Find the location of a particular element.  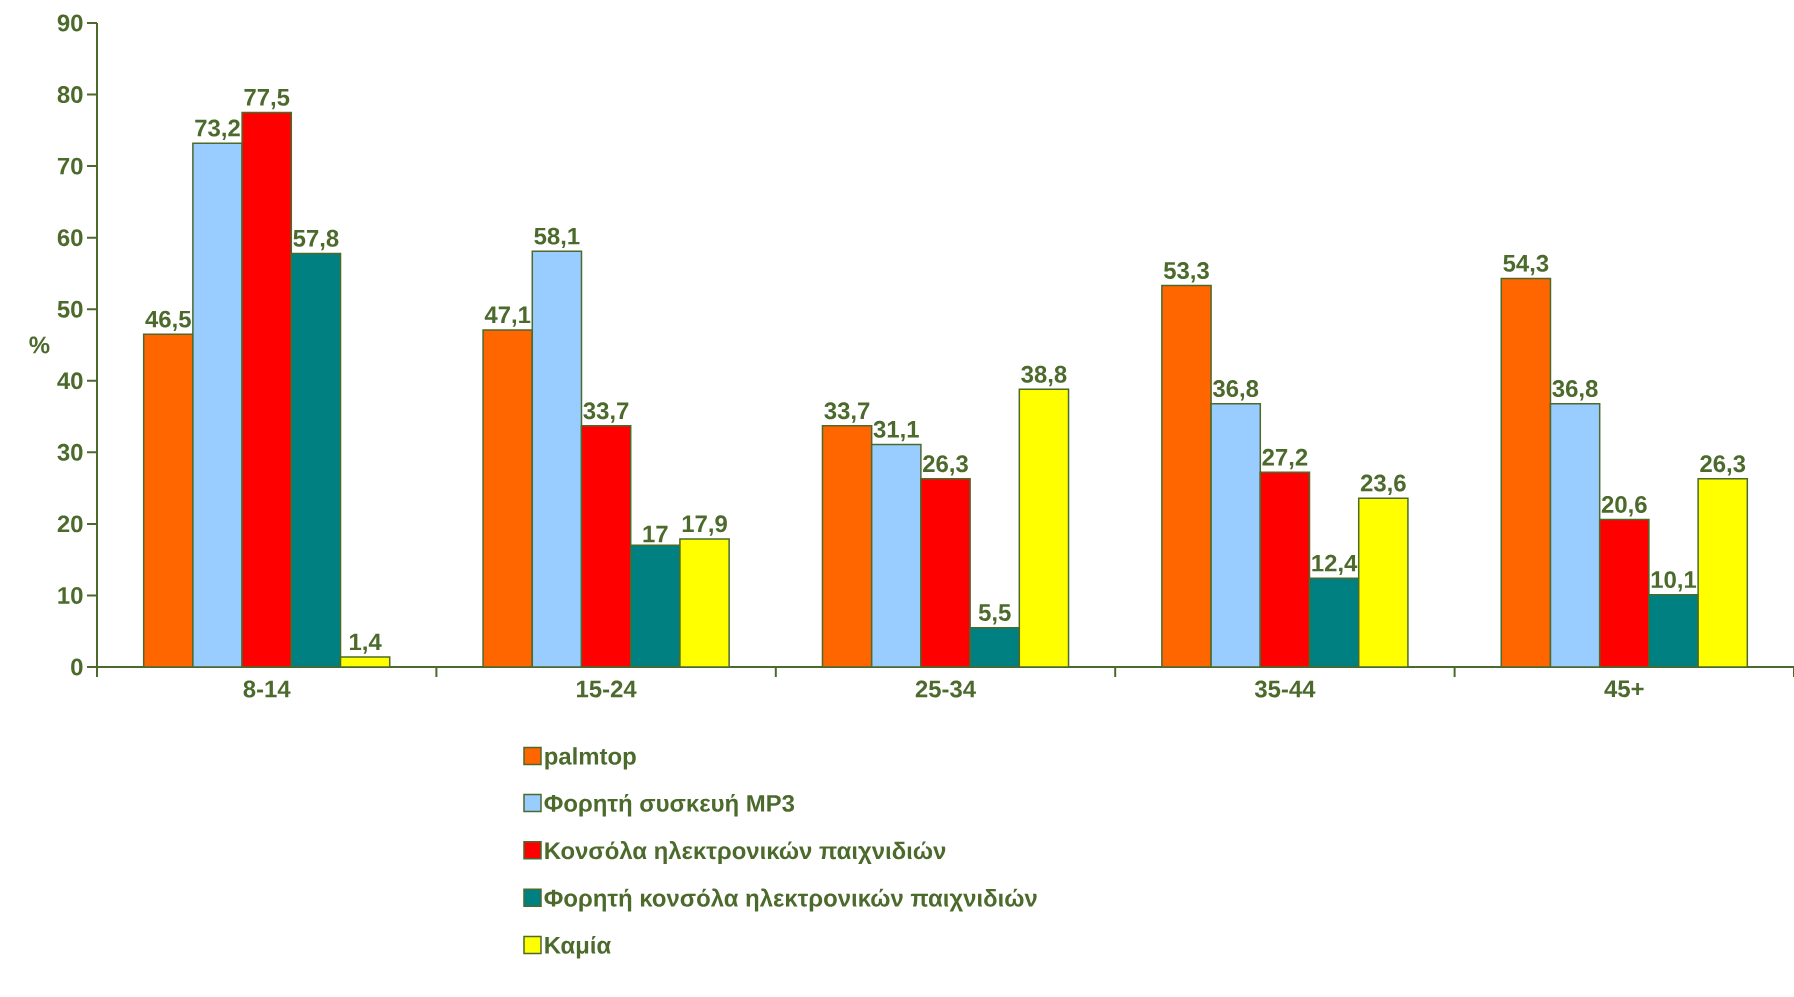

x-tick-label: 8-14 is located at coordinates (267, 689).